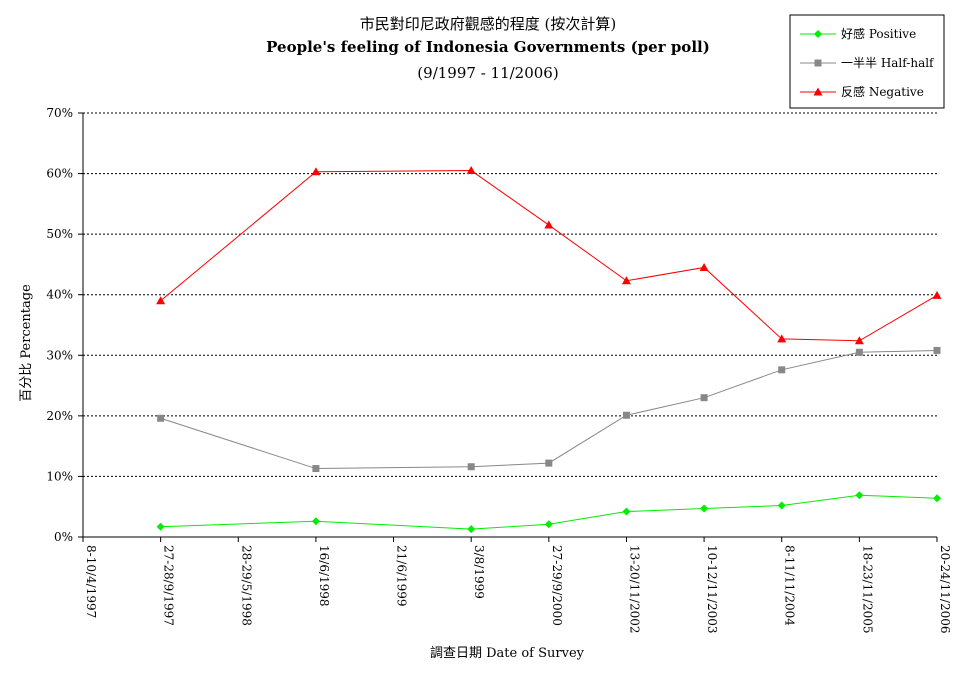 The height and width of the screenshot is (680, 974). Describe the element at coordinates (246, 585) in the screenshot. I see `x-tick-label: 28-29/5/1998` at that location.